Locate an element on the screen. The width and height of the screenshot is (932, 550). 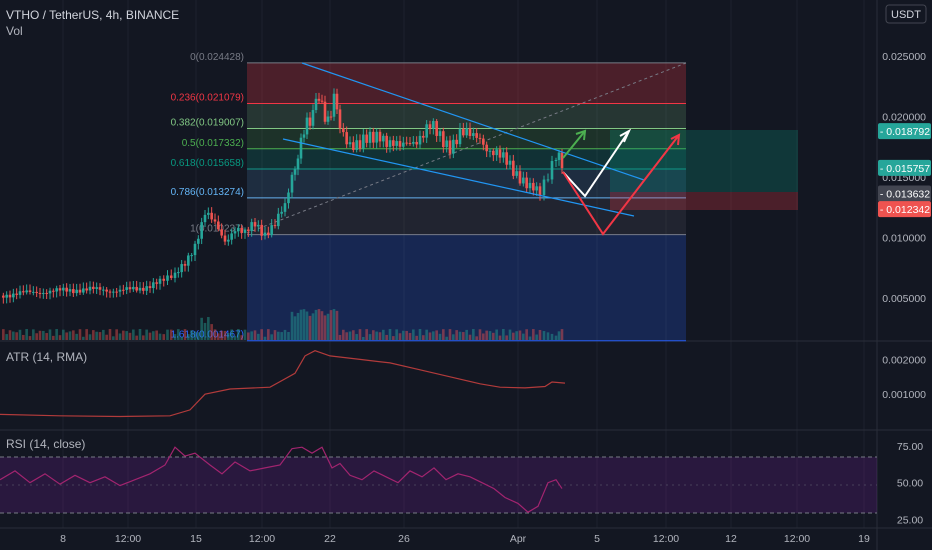
white-arrowhead is located at coordinates (625, 135).